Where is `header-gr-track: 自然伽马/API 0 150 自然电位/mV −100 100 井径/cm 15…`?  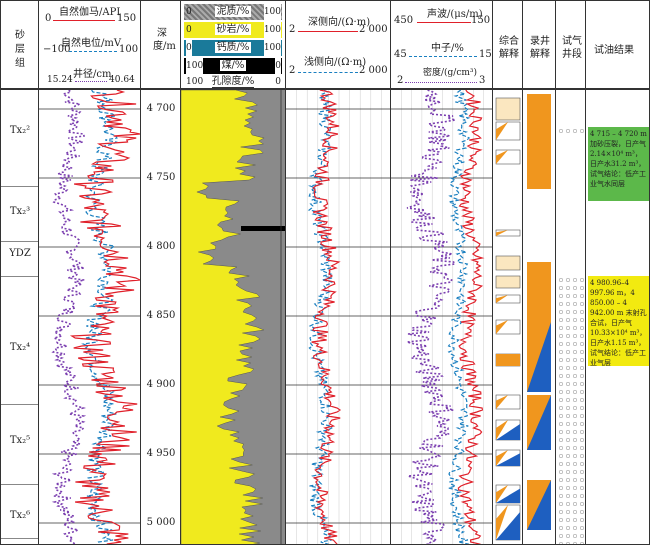
header-gr-track: 自然伽马/API 0 150 自然电位/mV −100 100 井径/cm 15… is located at coordinates (89, 44).